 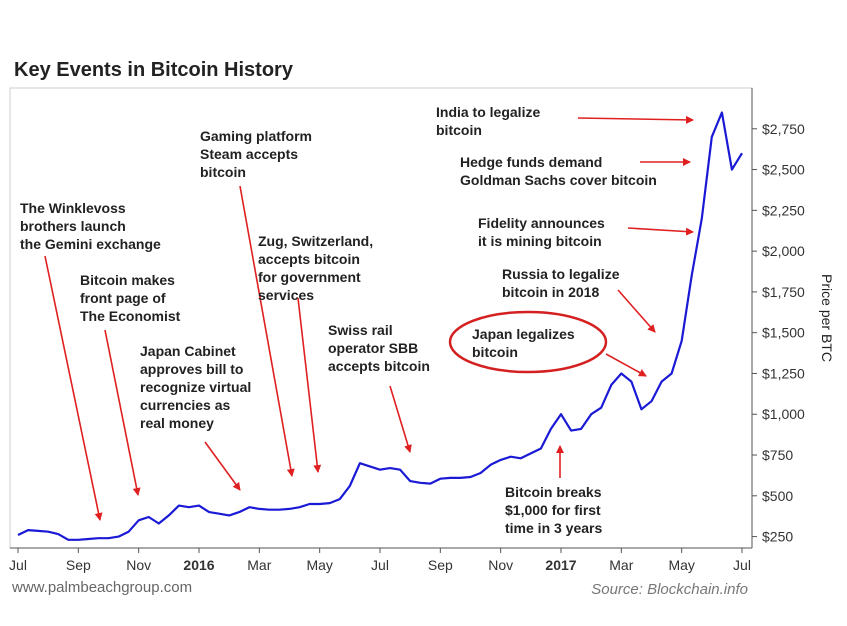 What do you see at coordinates (783, 414) in the screenshot?
I see `y-tick-label: $1,000` at bounding box center [783, 414].